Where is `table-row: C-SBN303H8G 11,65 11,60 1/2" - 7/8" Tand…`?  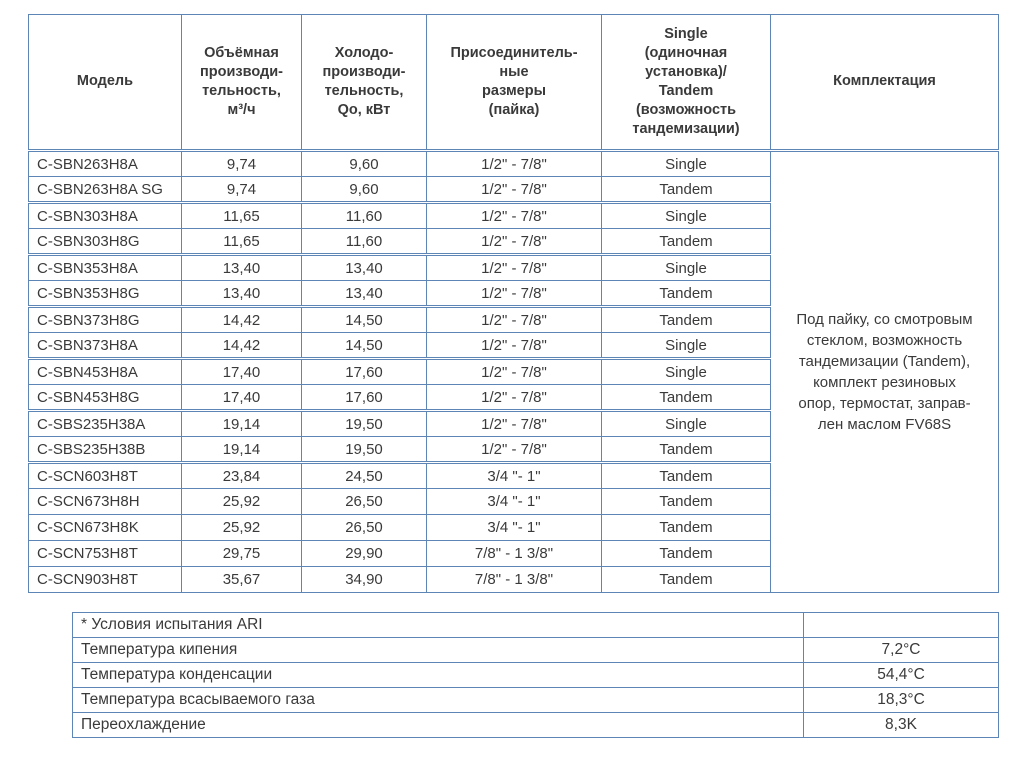
table-row: C-SBN303H8G 11,65 11,60 1/2" - 7/8" Tand… is located at coordinates (513, 242).